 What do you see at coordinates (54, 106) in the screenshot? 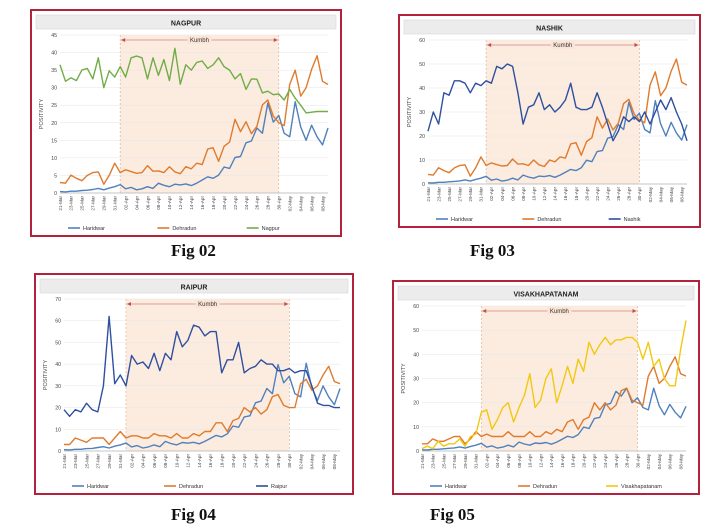
I see `y-tick-label: 25` at bounding box center [54, 106].